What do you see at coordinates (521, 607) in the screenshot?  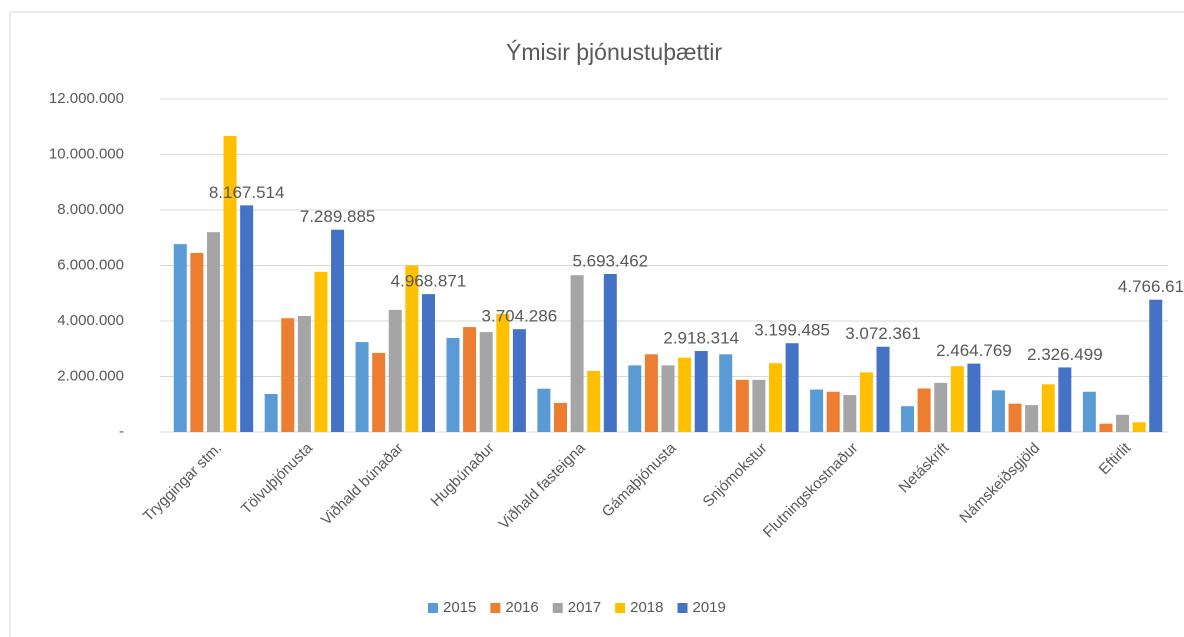 I see `legend-label: 2016` at bounding box center [521, 607].